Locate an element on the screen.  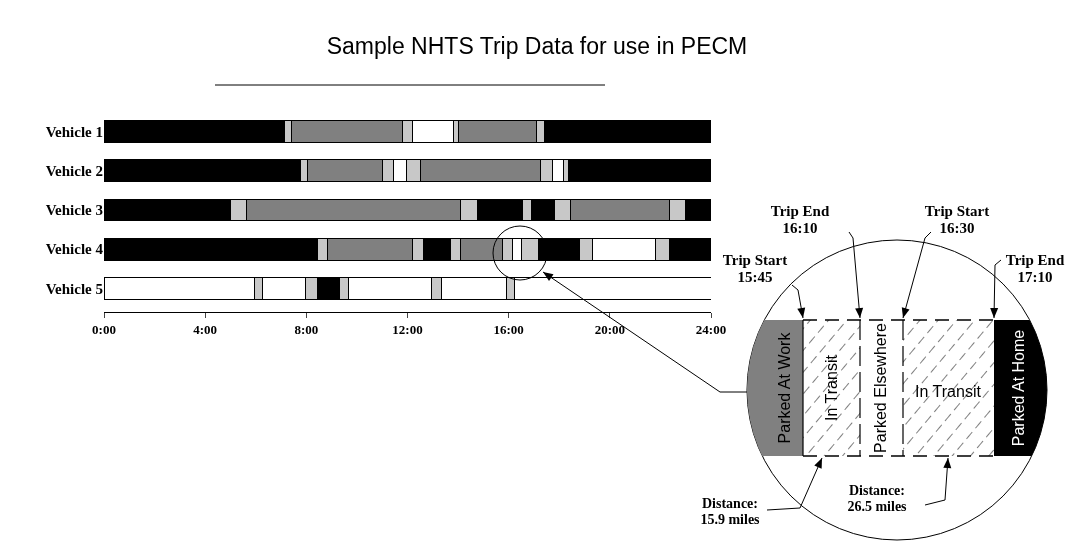
text: Parked At Home is located at coordinates (1019, 388).